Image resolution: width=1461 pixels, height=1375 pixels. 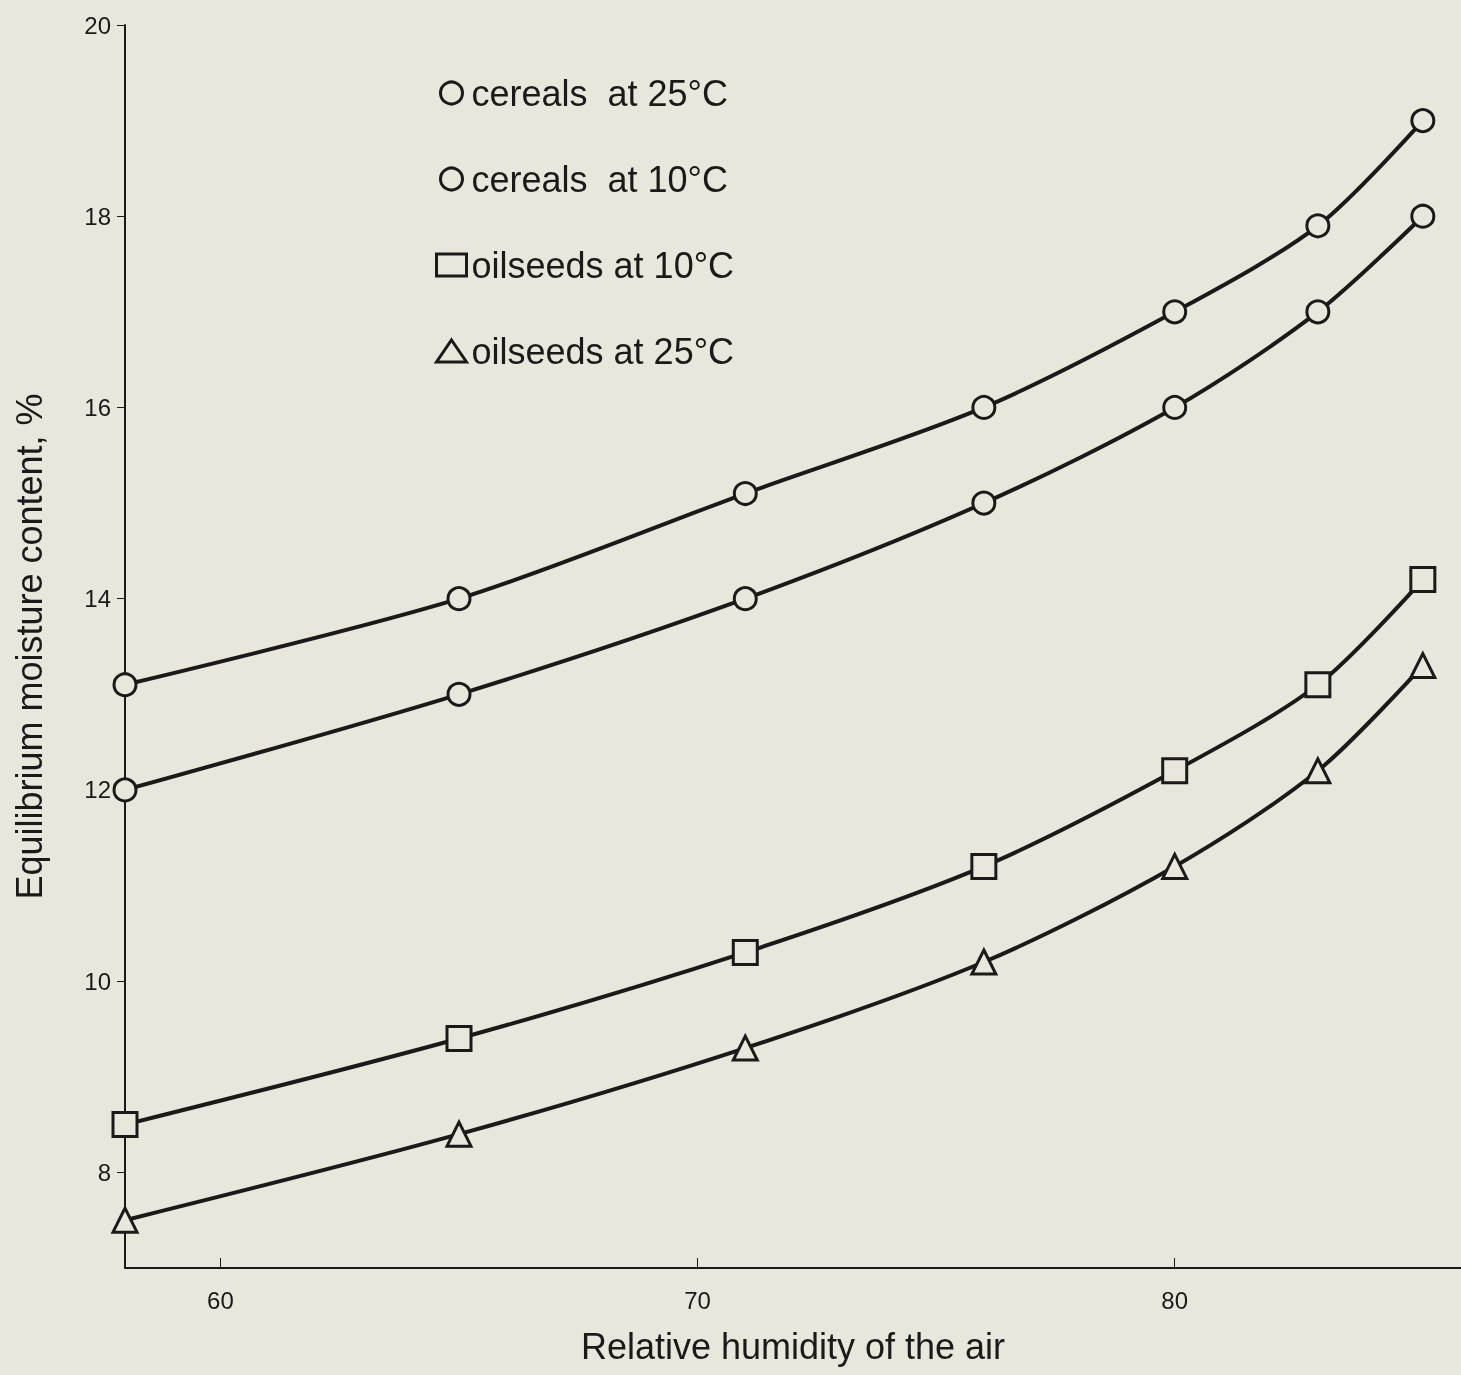 What do you see at coordinates (220, 1300) in the screenshot?
I see `x-tick-label: 60` at bounding box center [220, 1300].